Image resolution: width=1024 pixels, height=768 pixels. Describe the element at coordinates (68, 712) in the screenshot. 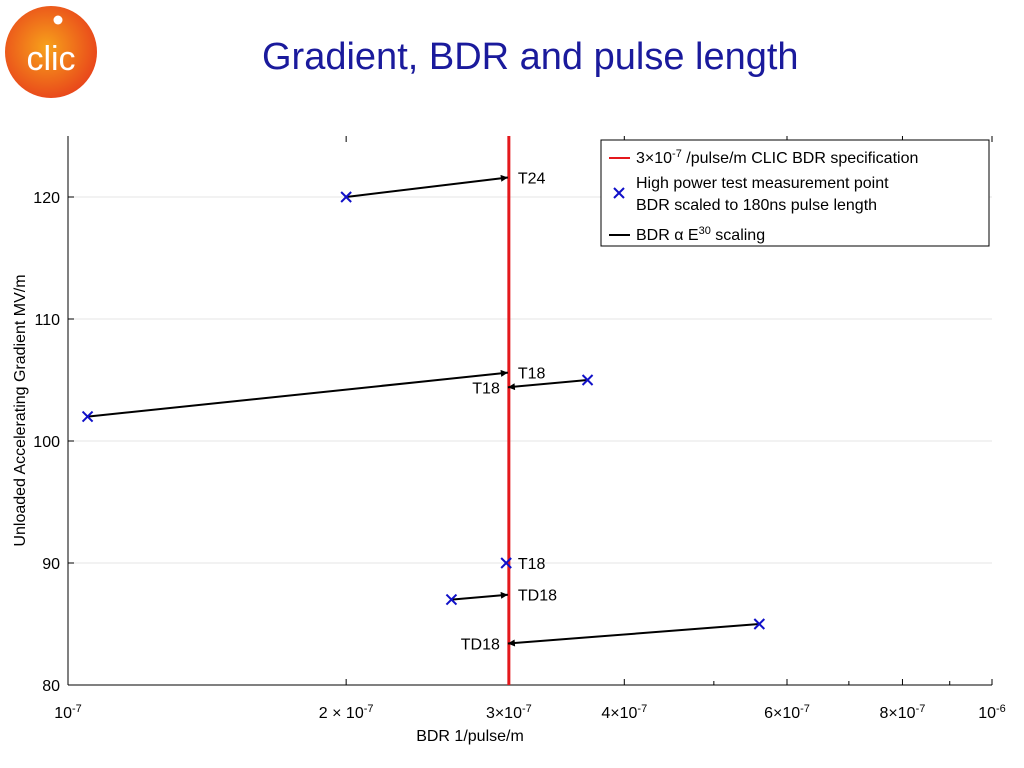

I see `x-tick-label: 10⁻⁷` at that location.